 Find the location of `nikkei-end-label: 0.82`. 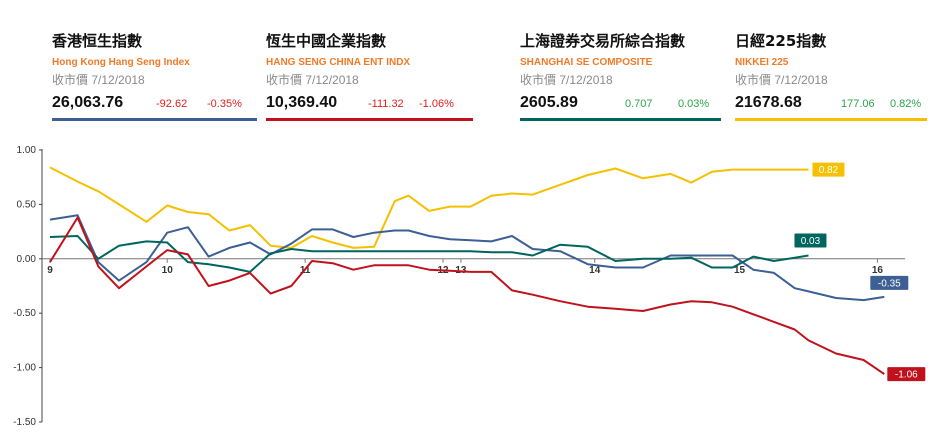

nikkei-end-label: 0.82 is located at coordinates (829, 170).